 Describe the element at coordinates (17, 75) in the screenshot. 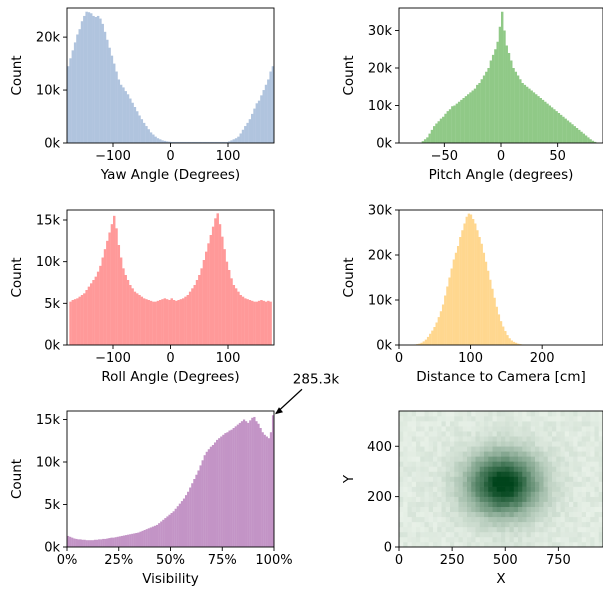

I see `y-axis-label: Count` at that location.